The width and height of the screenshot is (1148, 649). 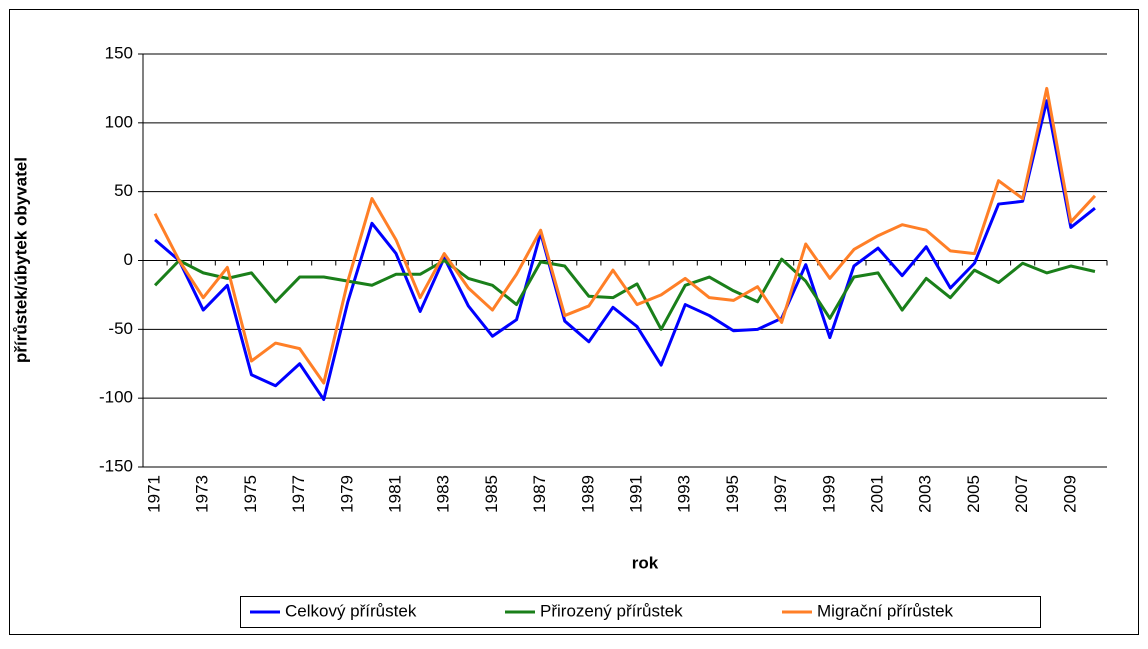 What do you see at coordinates (128, 259) in the screenshot?
I see `y-tick-label: 0` at bounding box center [128, 259].